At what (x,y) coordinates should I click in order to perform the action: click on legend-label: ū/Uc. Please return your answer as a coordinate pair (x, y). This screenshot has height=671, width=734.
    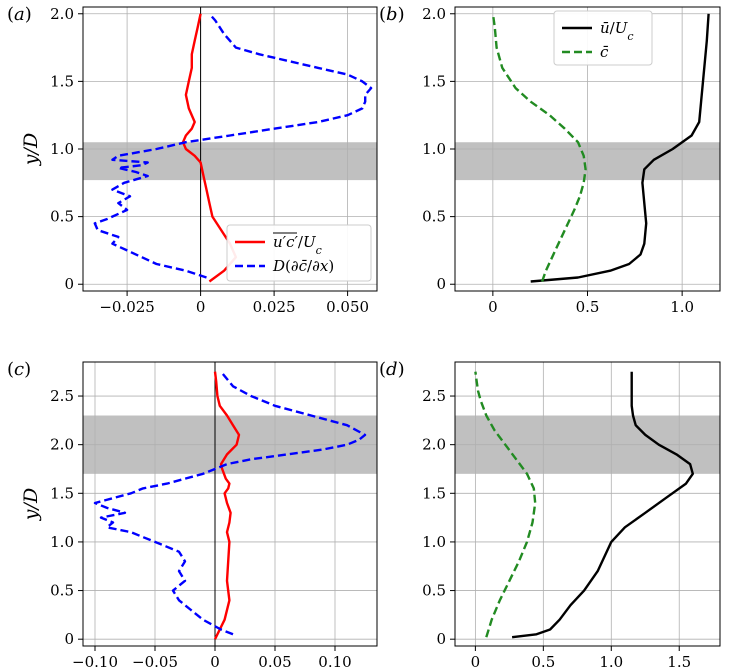
    Looking at the image, I should click on (617, 31).